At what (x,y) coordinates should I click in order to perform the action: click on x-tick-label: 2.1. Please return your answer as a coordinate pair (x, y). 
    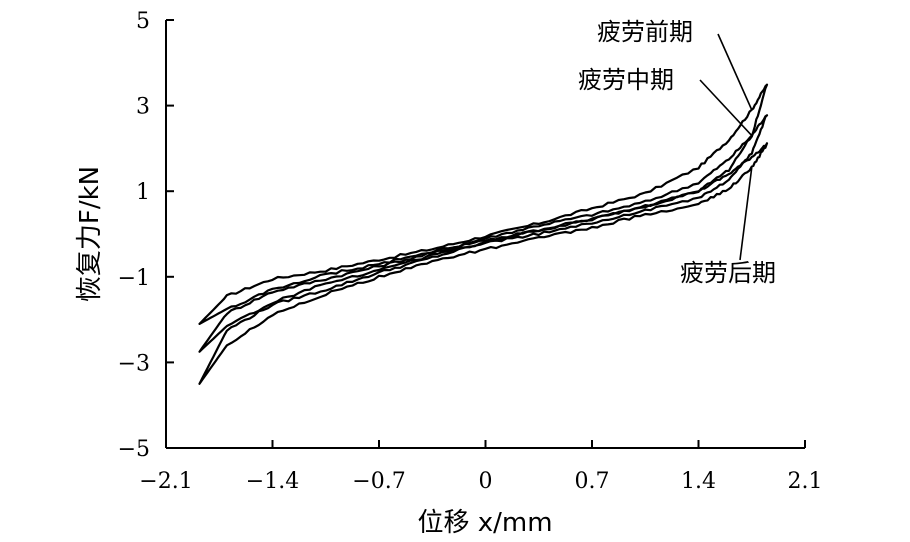
    Looking at the image, I should click on (805, 481).